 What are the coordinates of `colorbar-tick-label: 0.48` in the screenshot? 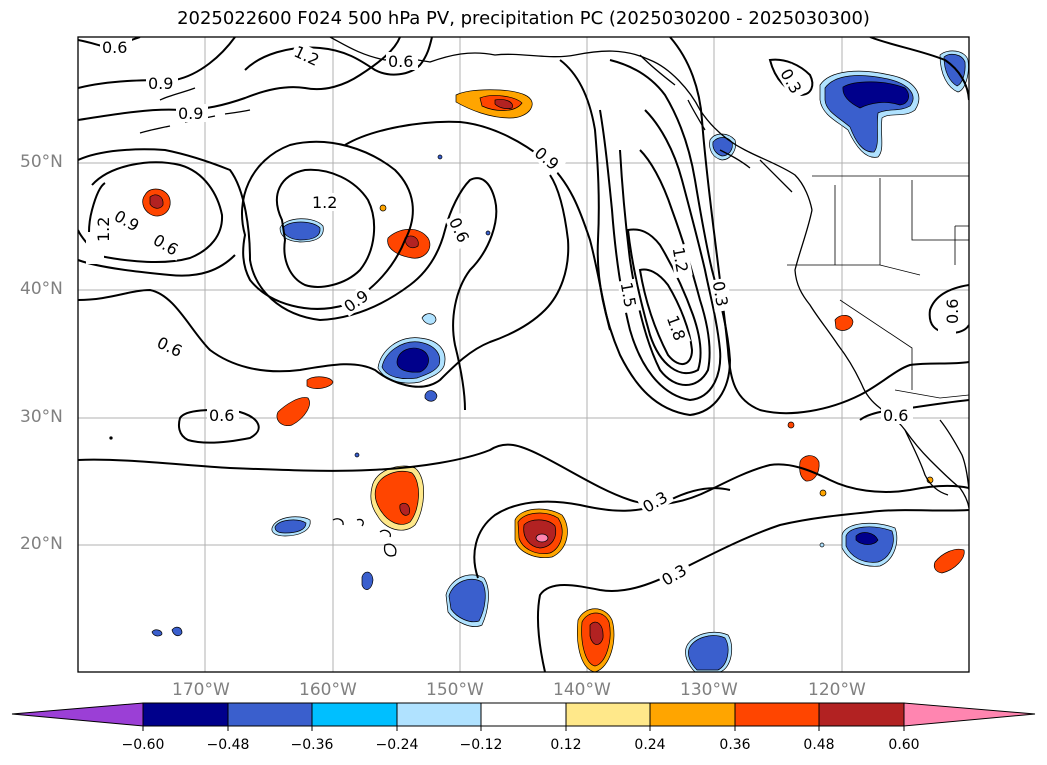 It's located at (819, 745).